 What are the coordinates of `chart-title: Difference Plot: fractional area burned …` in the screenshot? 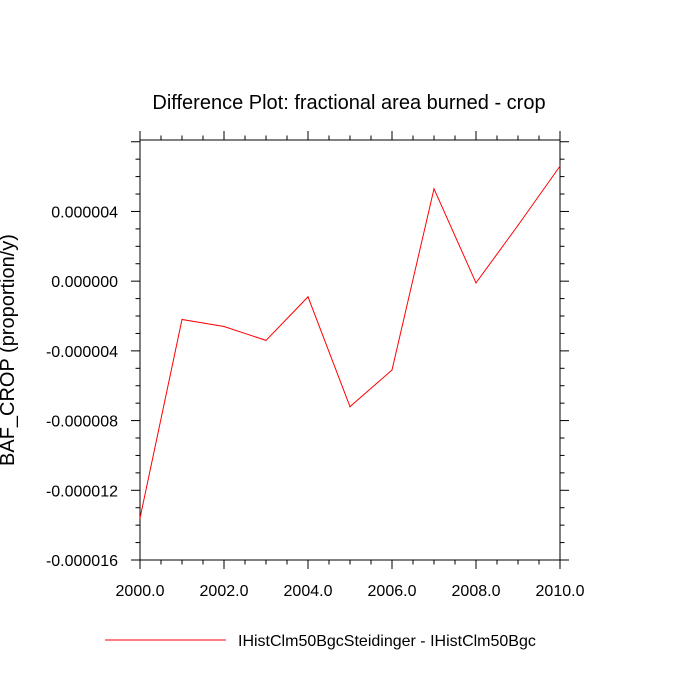 It's located at (348, 103).